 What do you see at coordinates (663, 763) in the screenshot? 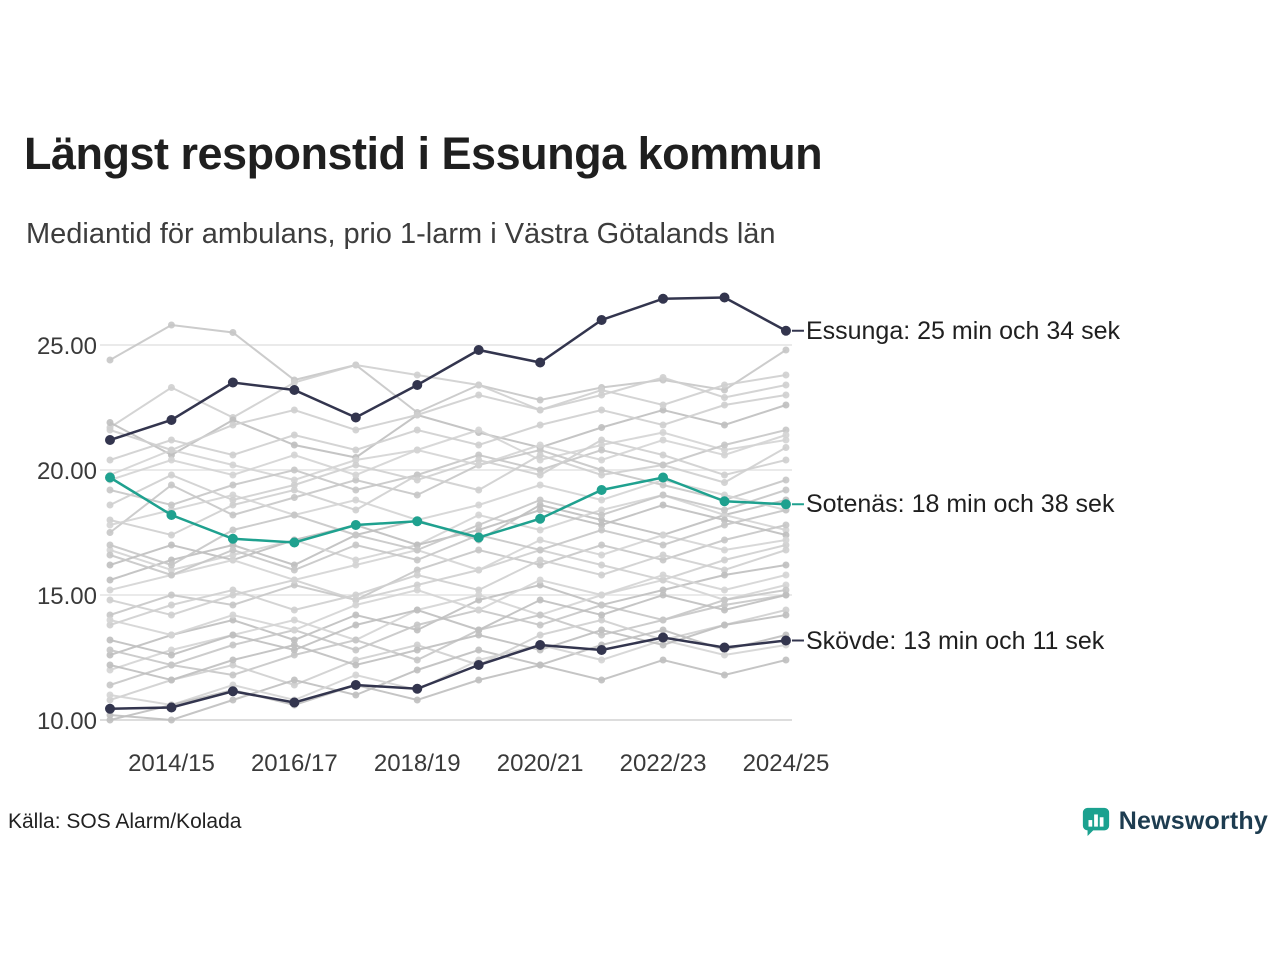
I see `x-tick-label: 2022/23` at bounding box center [663, 763].